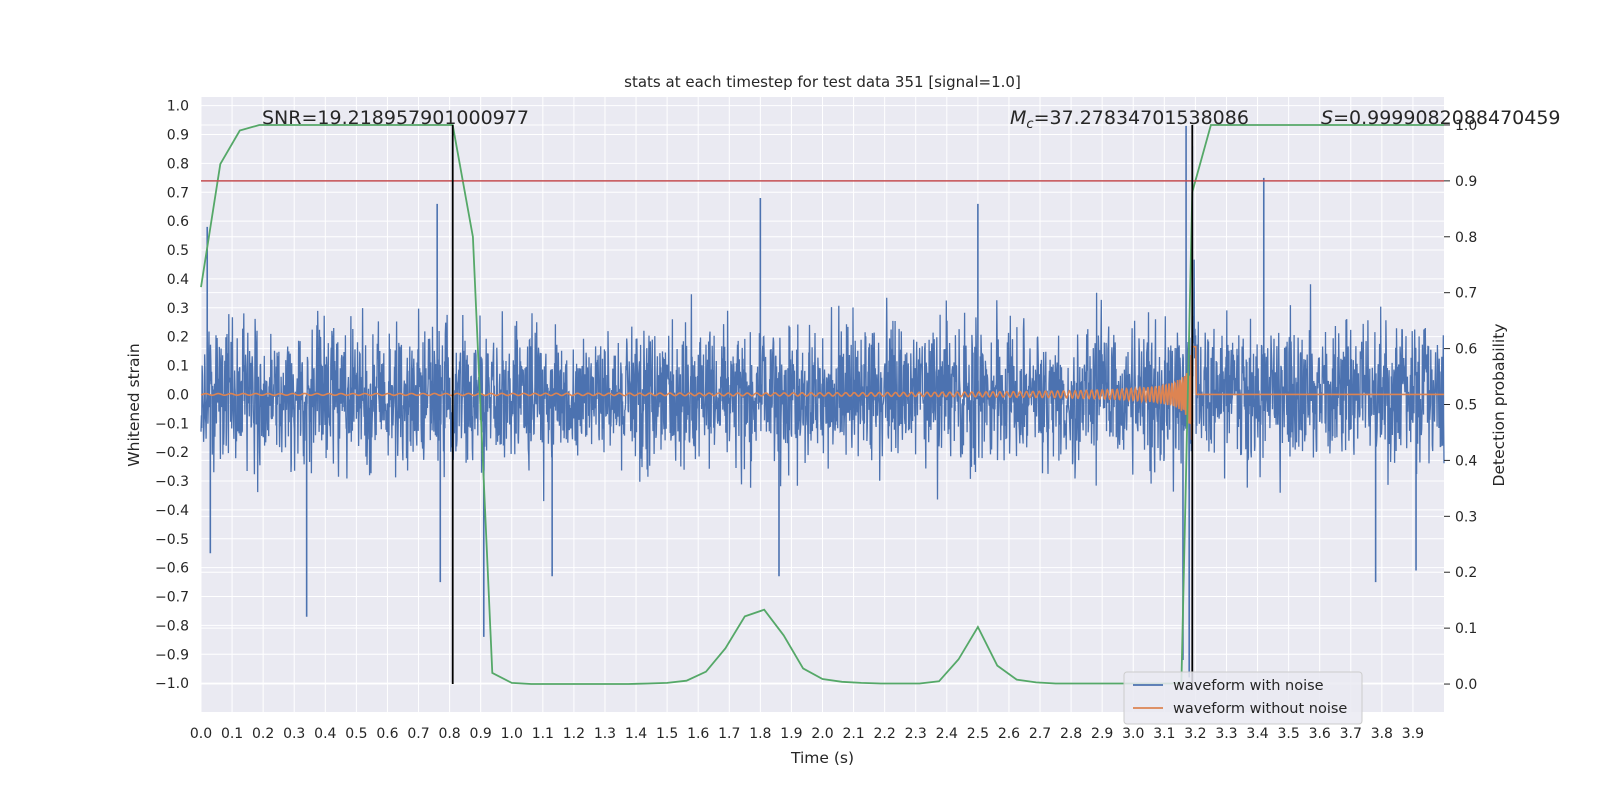 This screenshot has height=800, width=1600. What do you see at coordinates (1257, 734) in the screenshot?
I see `x-tick-label: 3.4` at bounding box center [1257, 734].